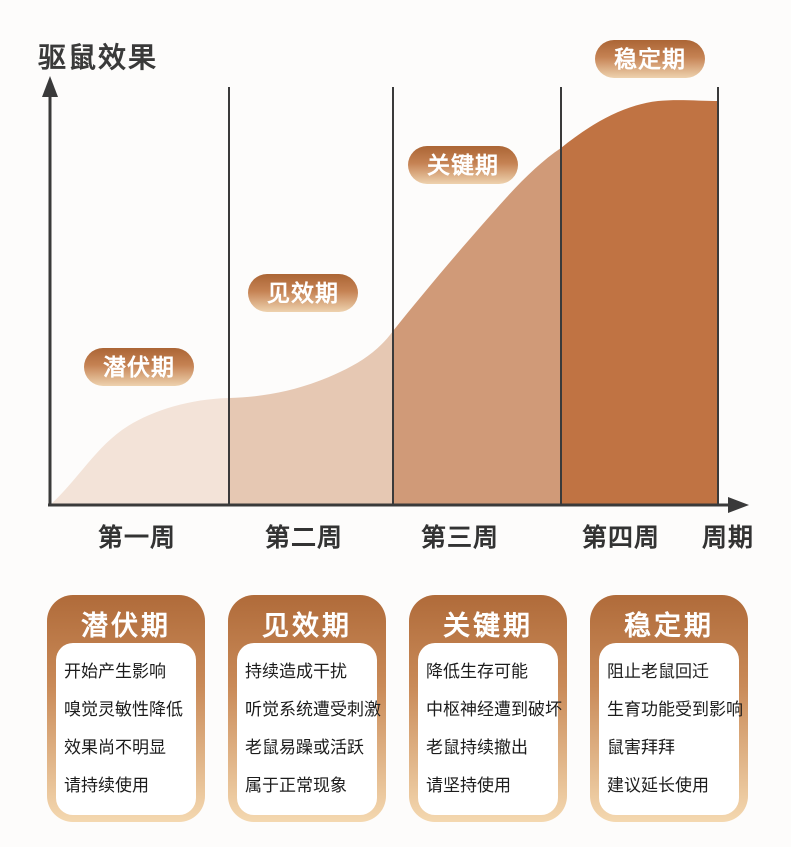 Image resolution: width=791 pixels, height=847 pixels. Describe the element at coordinates (641, 747) in the screenshot. I see `card-point: 鼠害拜拜` at that location.